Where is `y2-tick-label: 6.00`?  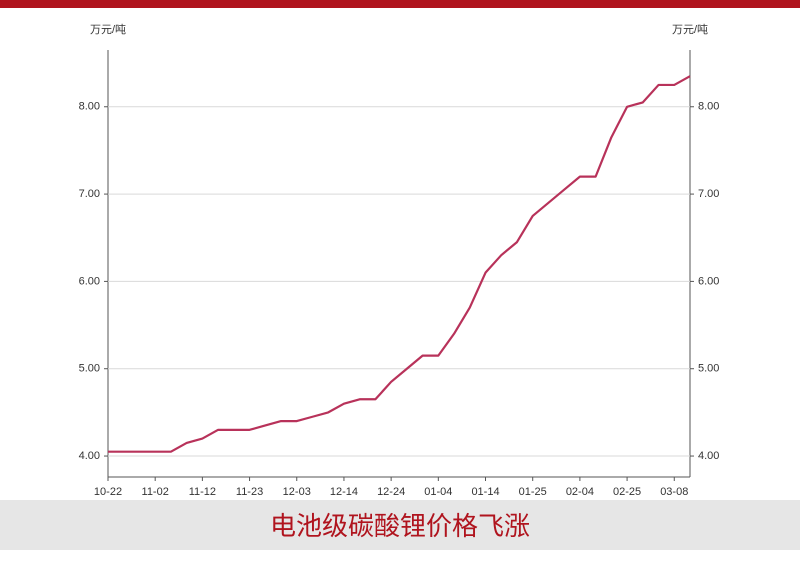
y2-tick-label: 6.00 is located at coordinates (708, 281).